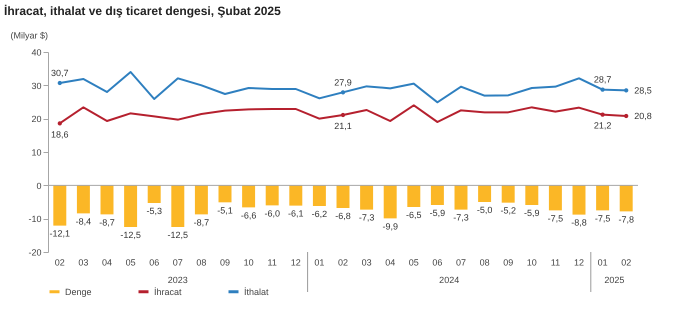  I want to click on legend-label: İthalat, so click(257, 291).